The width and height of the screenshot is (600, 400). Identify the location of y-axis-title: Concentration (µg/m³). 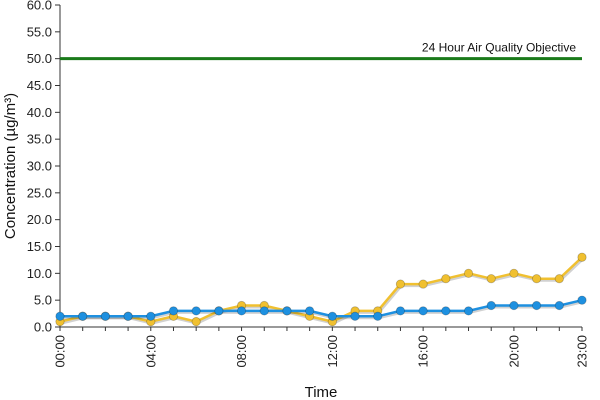
(10, 166).